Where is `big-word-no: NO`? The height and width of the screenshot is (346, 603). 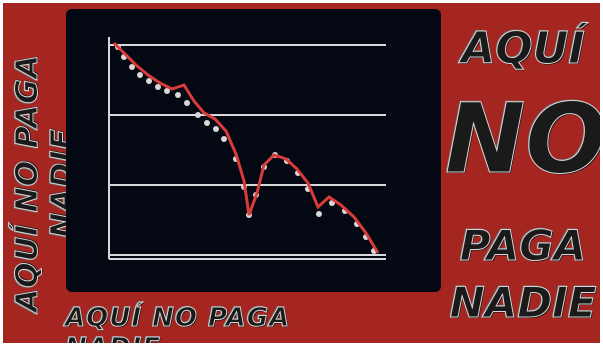 big-word-no: NO is located at coordinates (523, 139).